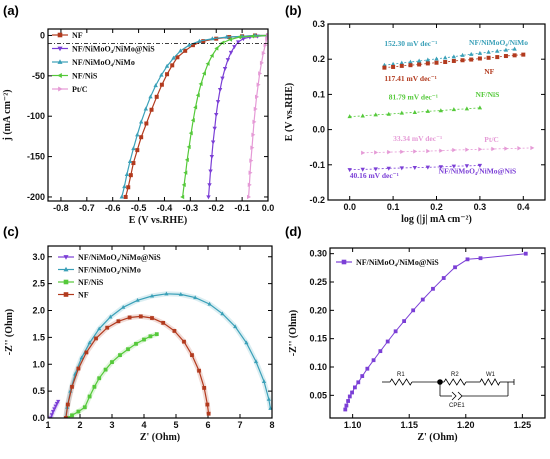  I want to click on x-axis-title: Z' (Ohm), so click(437, 437).